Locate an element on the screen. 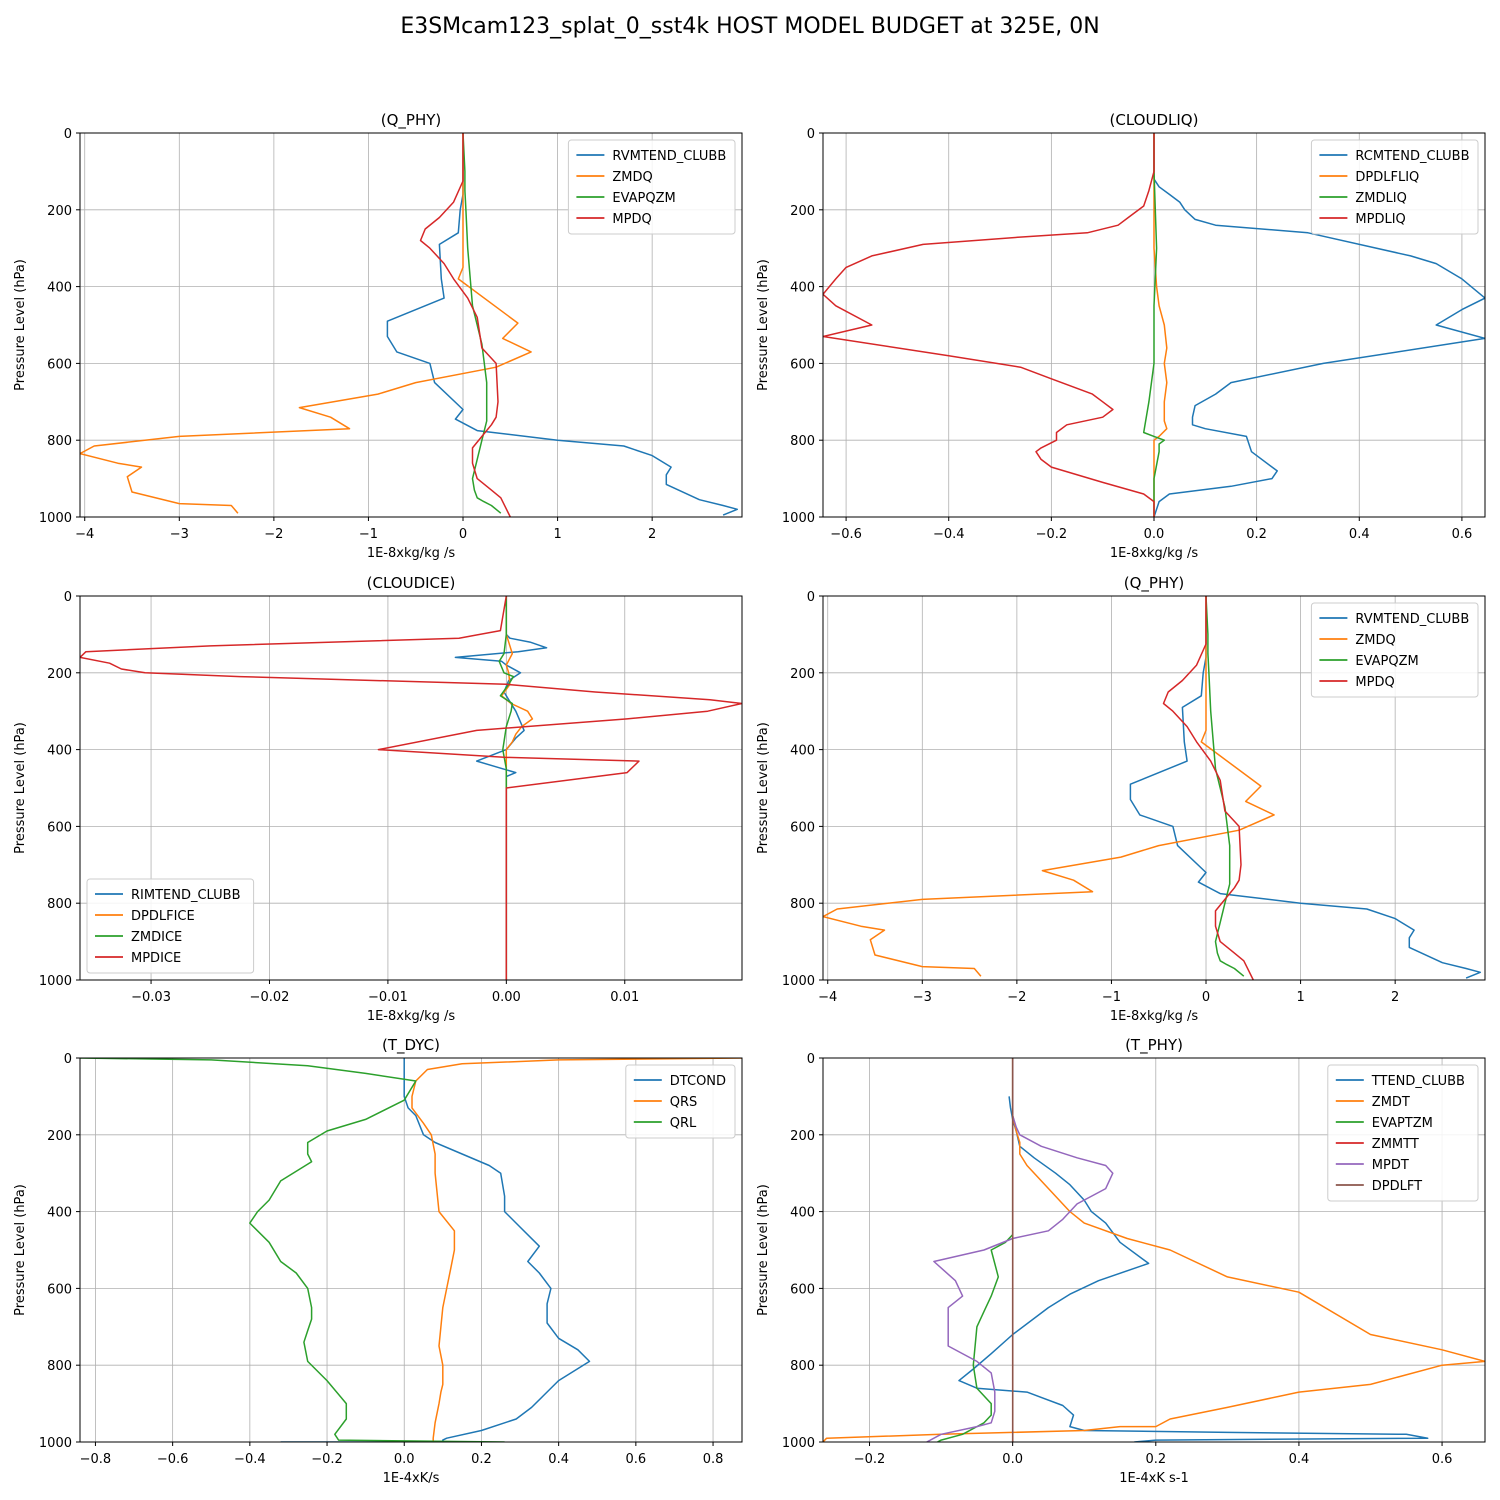  legend-label: ZMMTT is located at coordinates (1395, 1144).